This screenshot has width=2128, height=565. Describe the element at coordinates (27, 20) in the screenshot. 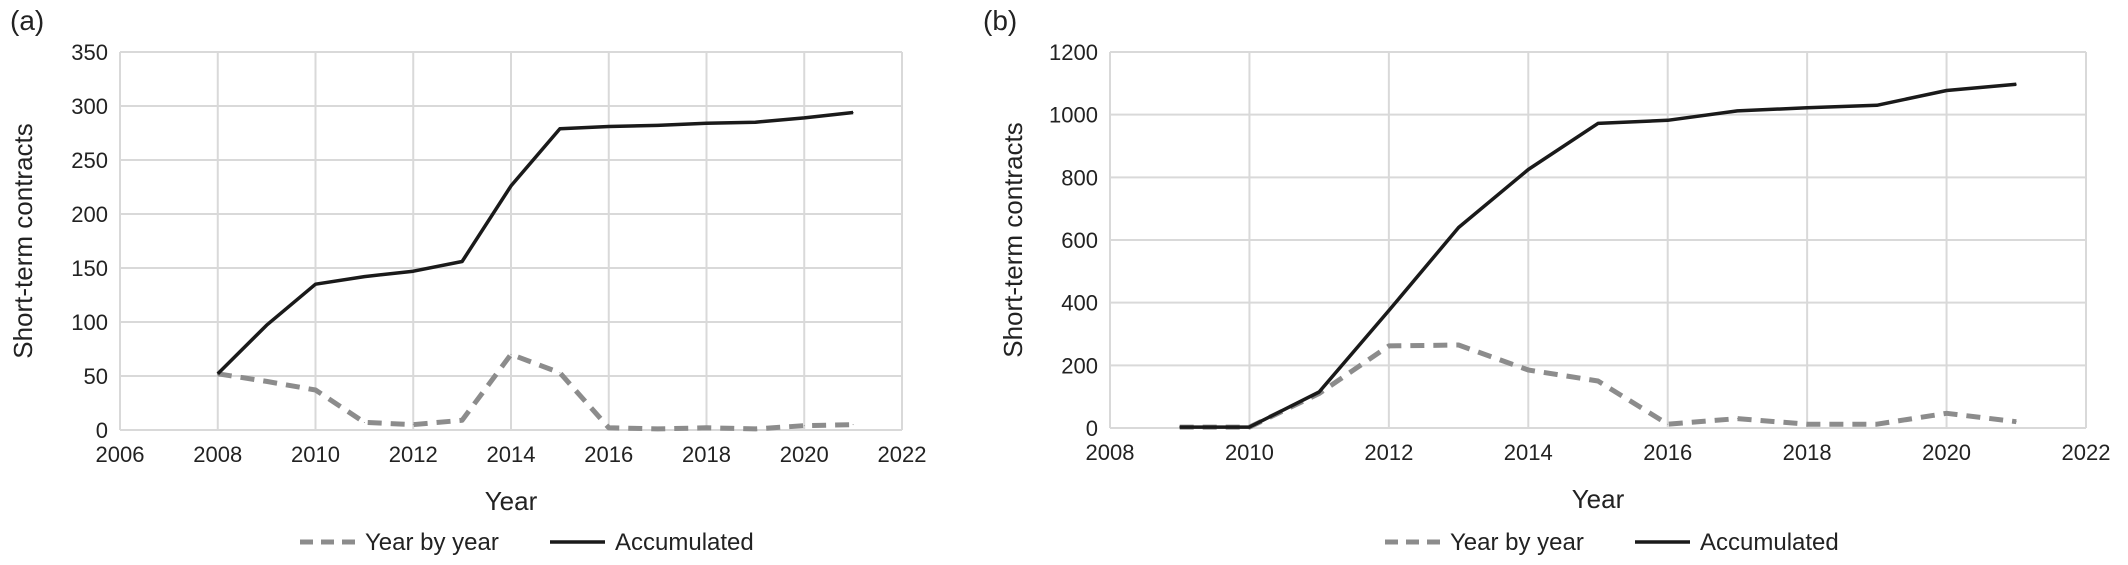

I see `chart-a-panel-label: (a)` at that location.